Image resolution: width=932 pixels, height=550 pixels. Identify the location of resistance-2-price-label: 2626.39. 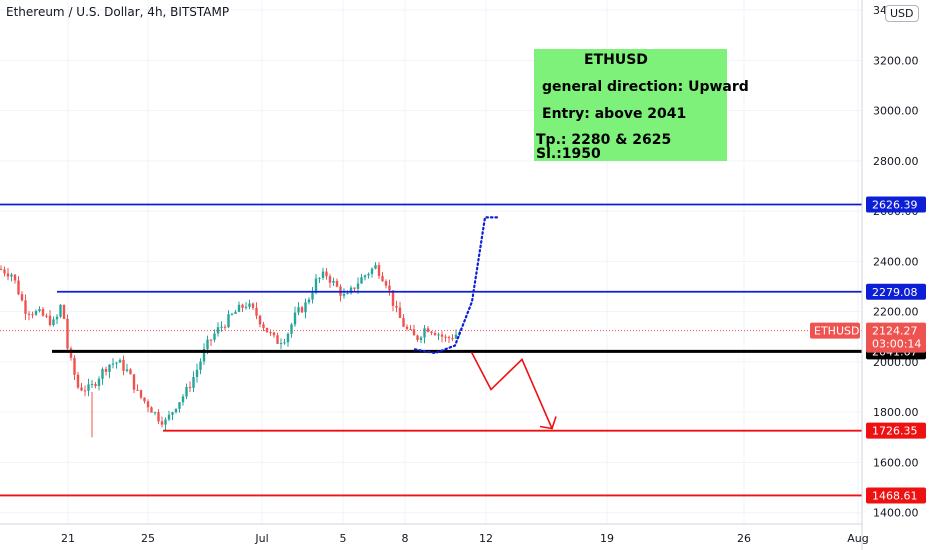
(895, 204).